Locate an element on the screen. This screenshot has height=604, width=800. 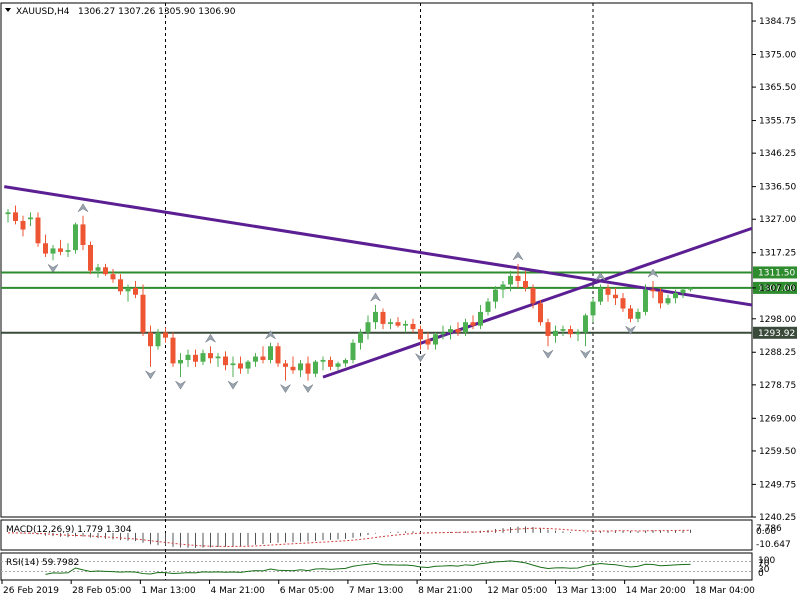
macd-signal-line is located at coordinates (349, 537).